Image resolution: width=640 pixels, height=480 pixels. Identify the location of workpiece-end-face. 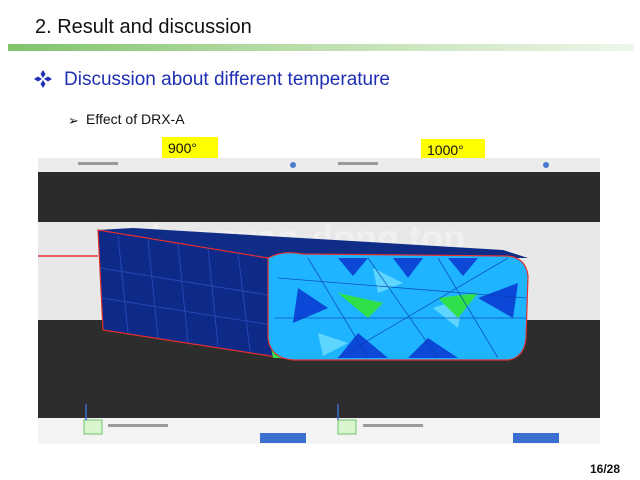
(398, 306).